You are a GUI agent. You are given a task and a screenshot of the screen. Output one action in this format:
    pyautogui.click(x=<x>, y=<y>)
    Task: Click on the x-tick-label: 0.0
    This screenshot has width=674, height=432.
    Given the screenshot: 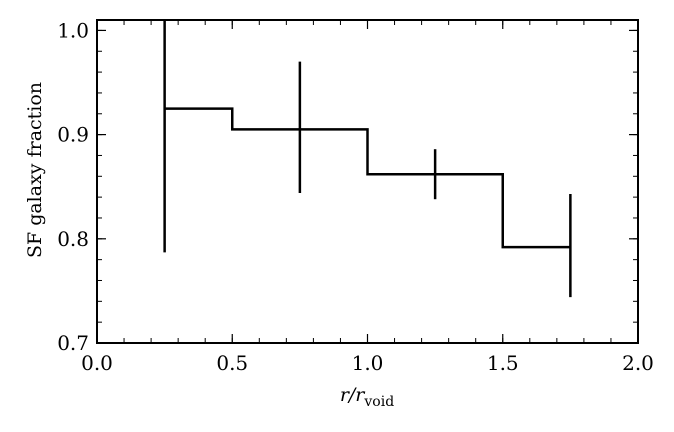 What is the action you would take?
    pyautogui.click(x=97, y=363)
    